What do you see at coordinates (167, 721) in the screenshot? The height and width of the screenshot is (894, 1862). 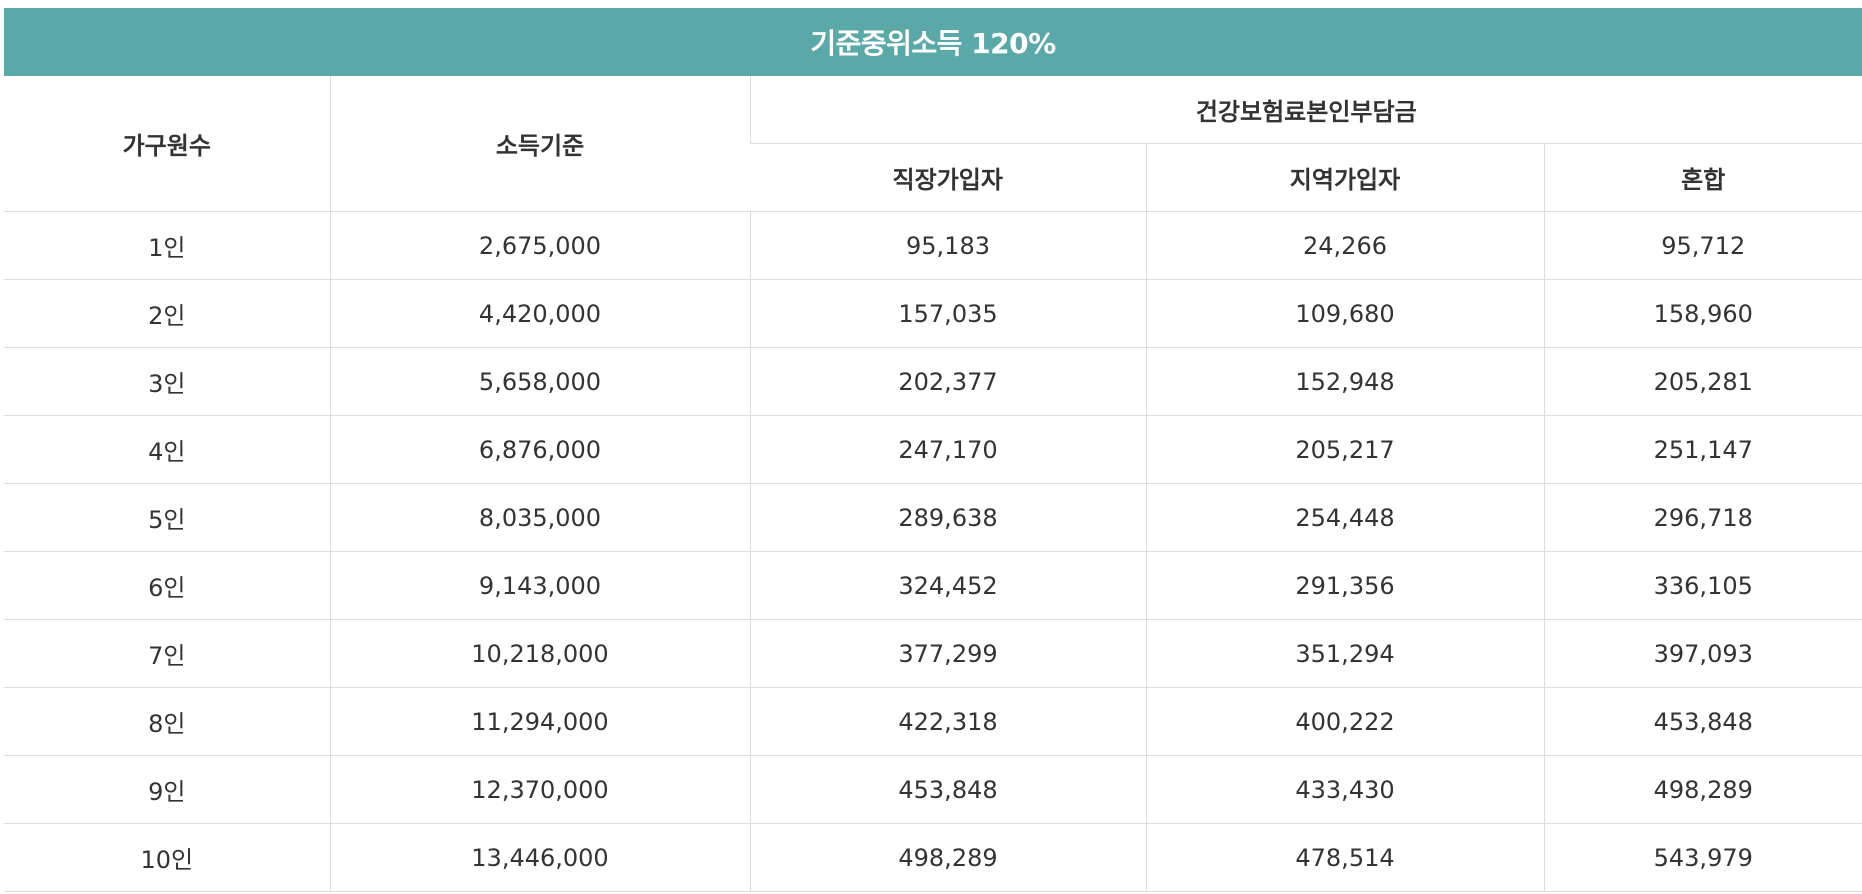 I see `cell-household: 8인` at bounding box center [167, 721].